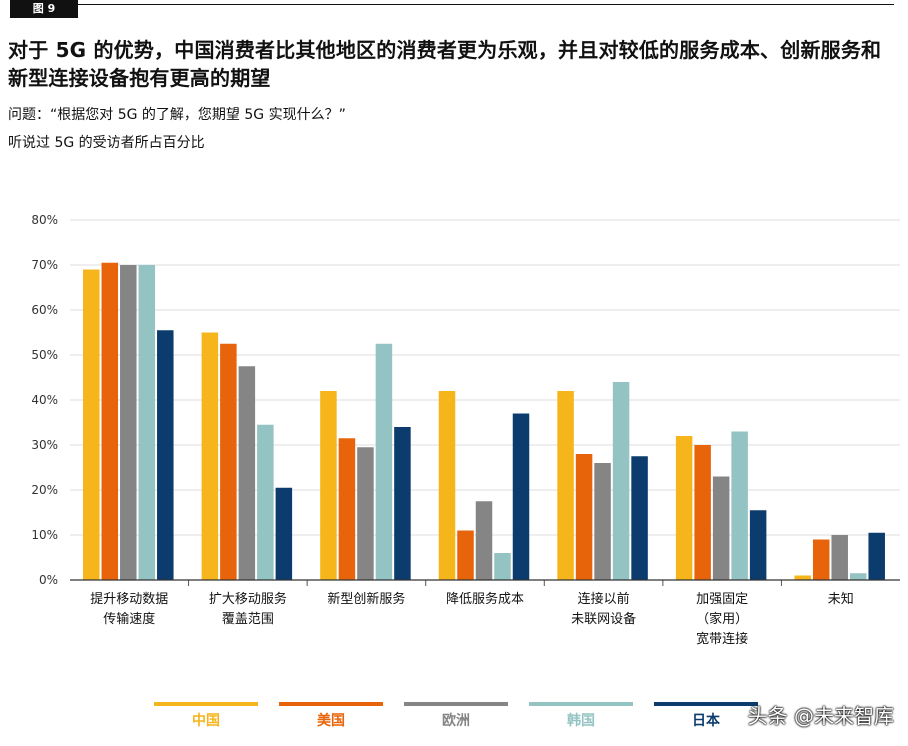  Describe the element at coordinates (684, 508) in the screenshot. I see `bar-中国-5` at that location.